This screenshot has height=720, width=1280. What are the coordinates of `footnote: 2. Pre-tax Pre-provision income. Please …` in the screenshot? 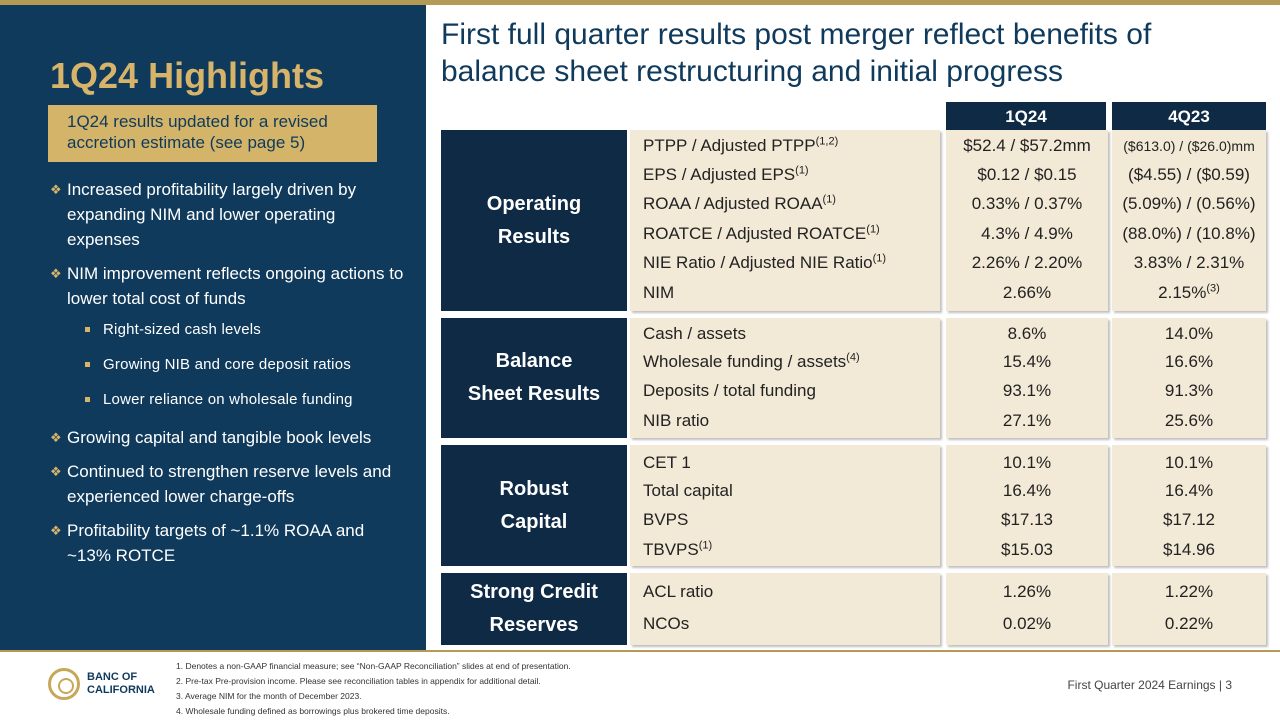 It's located at (358, 681).